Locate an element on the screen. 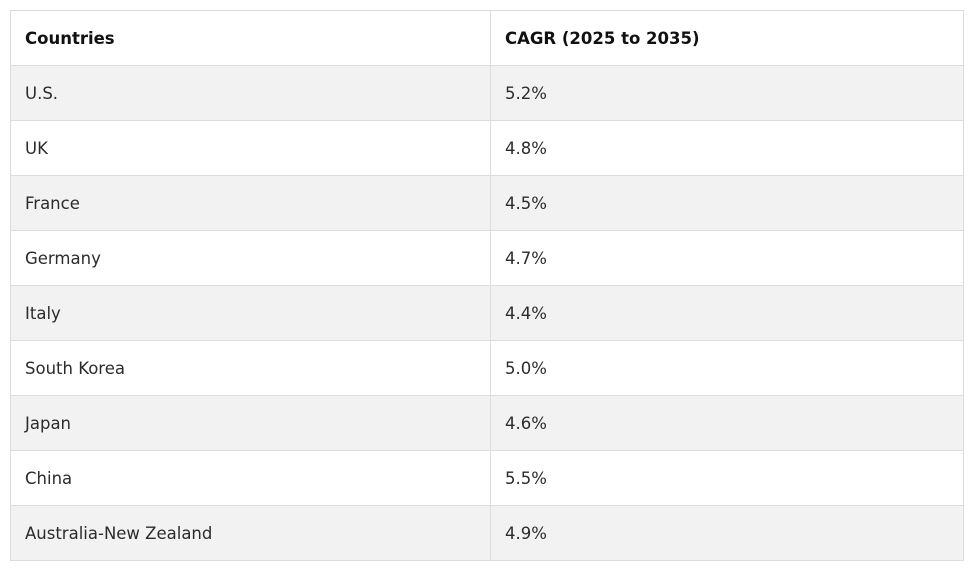 The width and height of the screenshot is (972, 568). cagr-cell: 4.6% is located at coordinates (727, 423).